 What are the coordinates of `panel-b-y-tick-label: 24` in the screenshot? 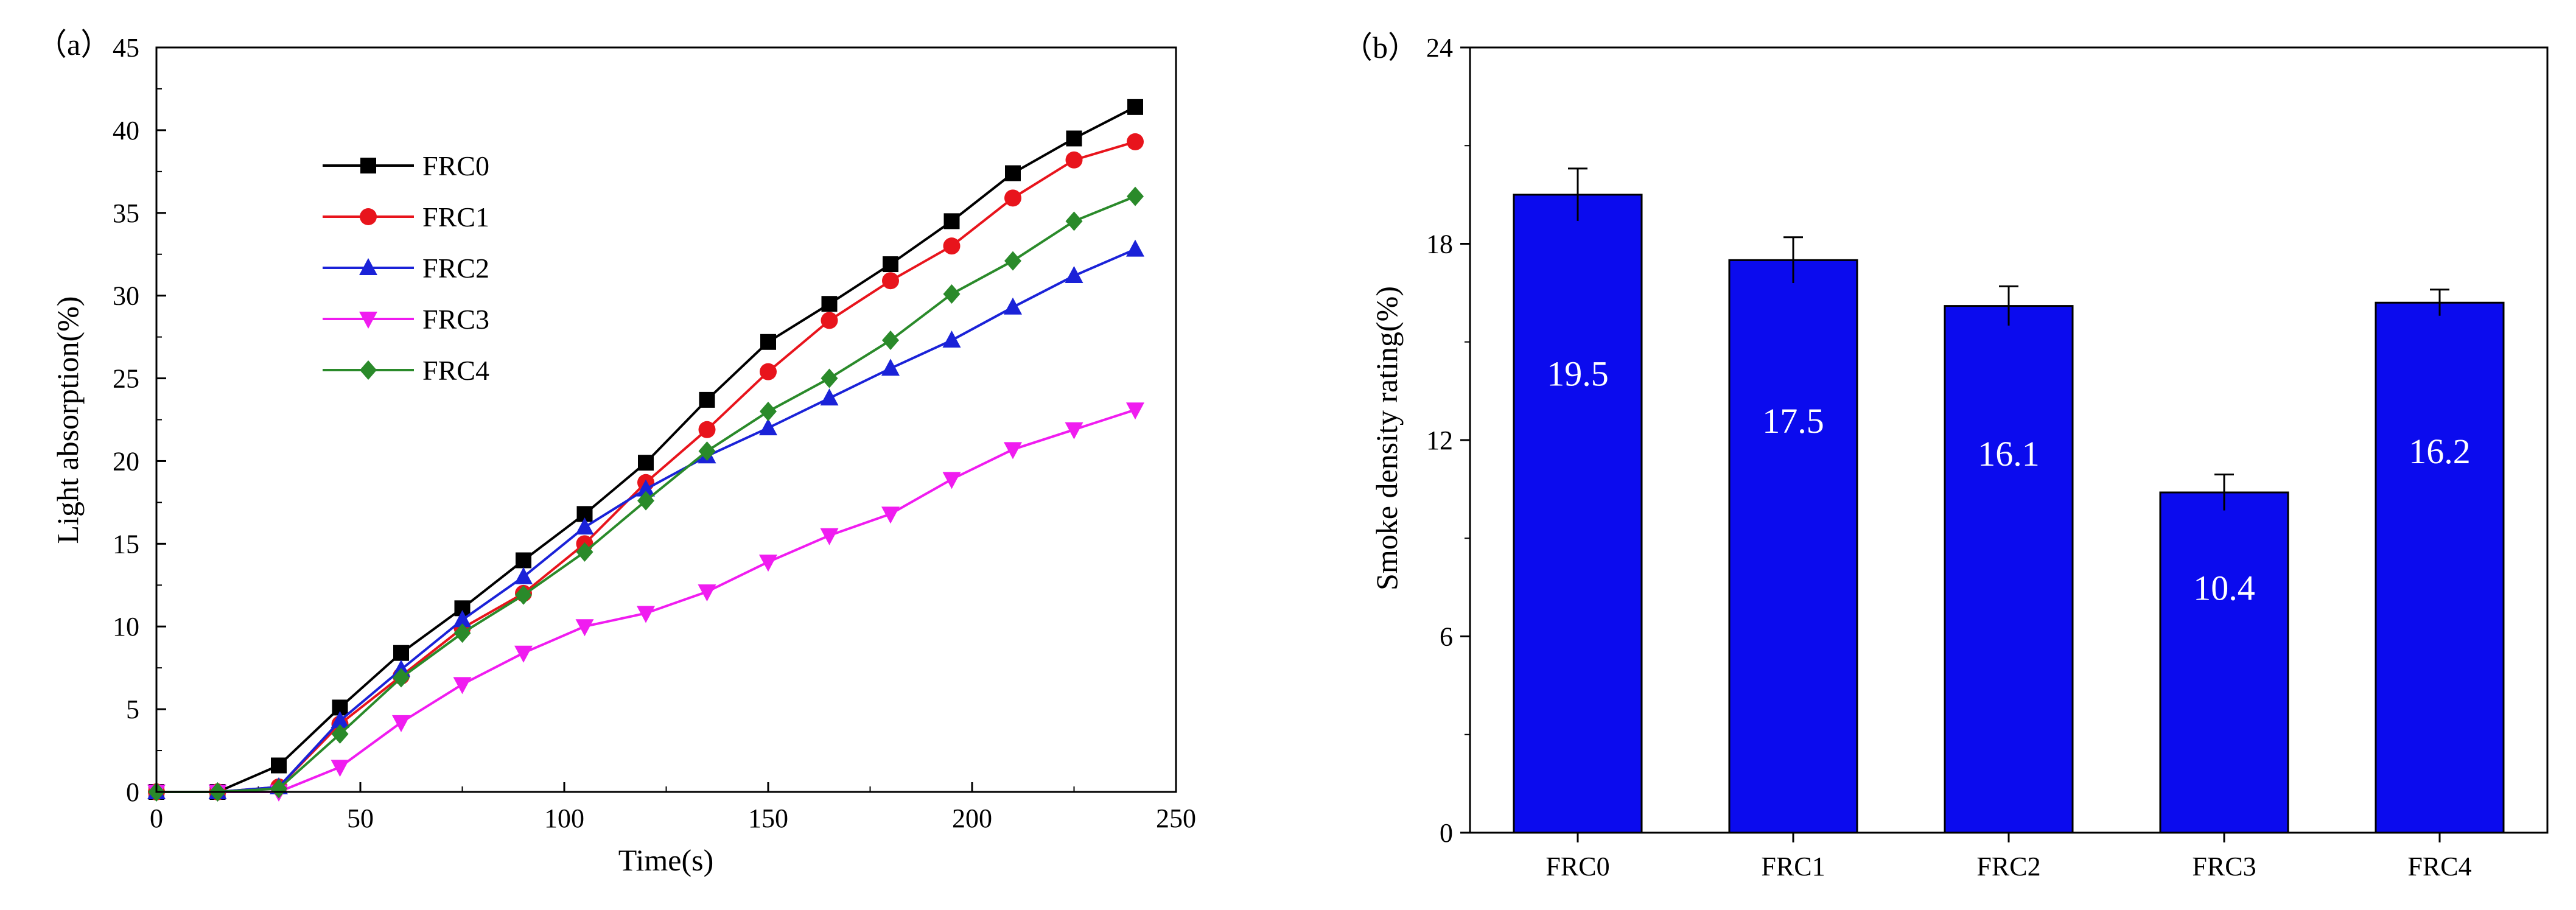 It's located at (1439, 48).